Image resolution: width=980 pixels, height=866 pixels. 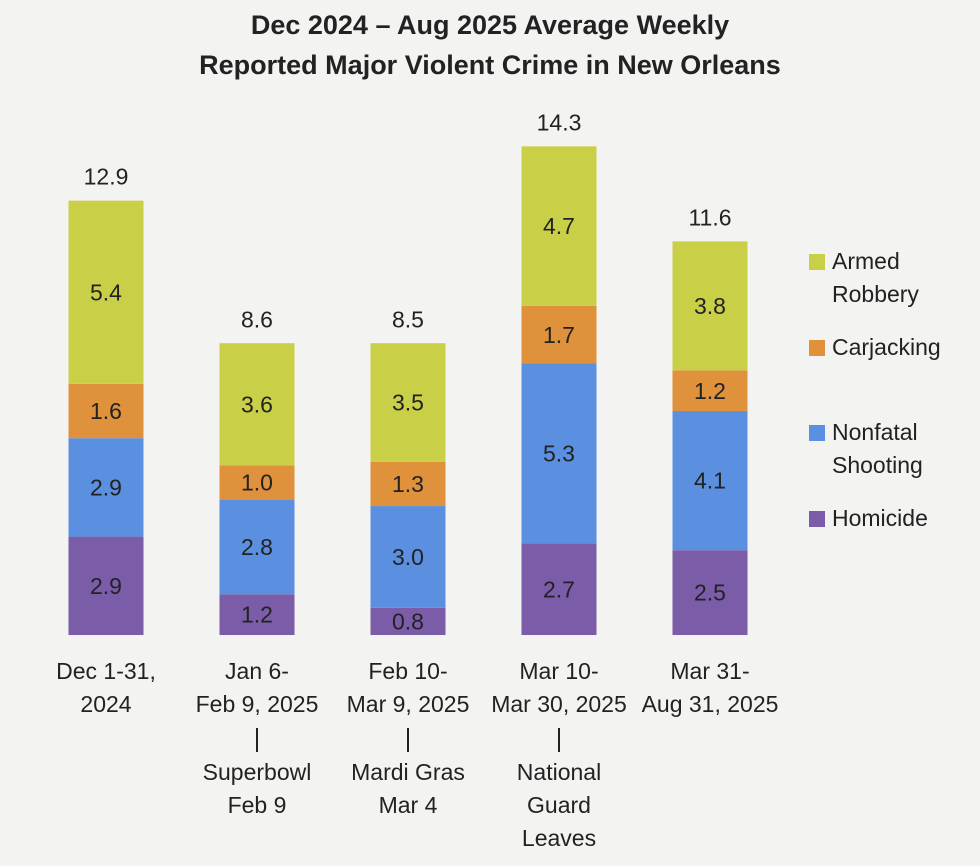 What do you see at coordinates (106, 177) in the screenshot?
I see `total-label: 12.9` at bounding box center [106, 177].